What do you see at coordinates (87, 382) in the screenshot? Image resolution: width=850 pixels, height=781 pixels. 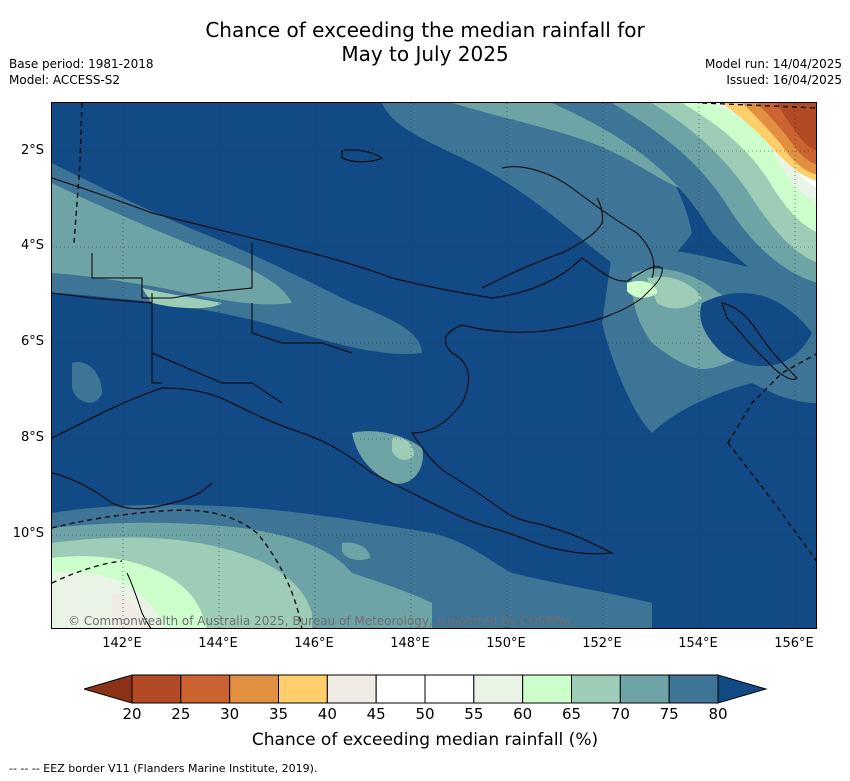 I see `contour-band-west-small` at bounding box center [87, 382].